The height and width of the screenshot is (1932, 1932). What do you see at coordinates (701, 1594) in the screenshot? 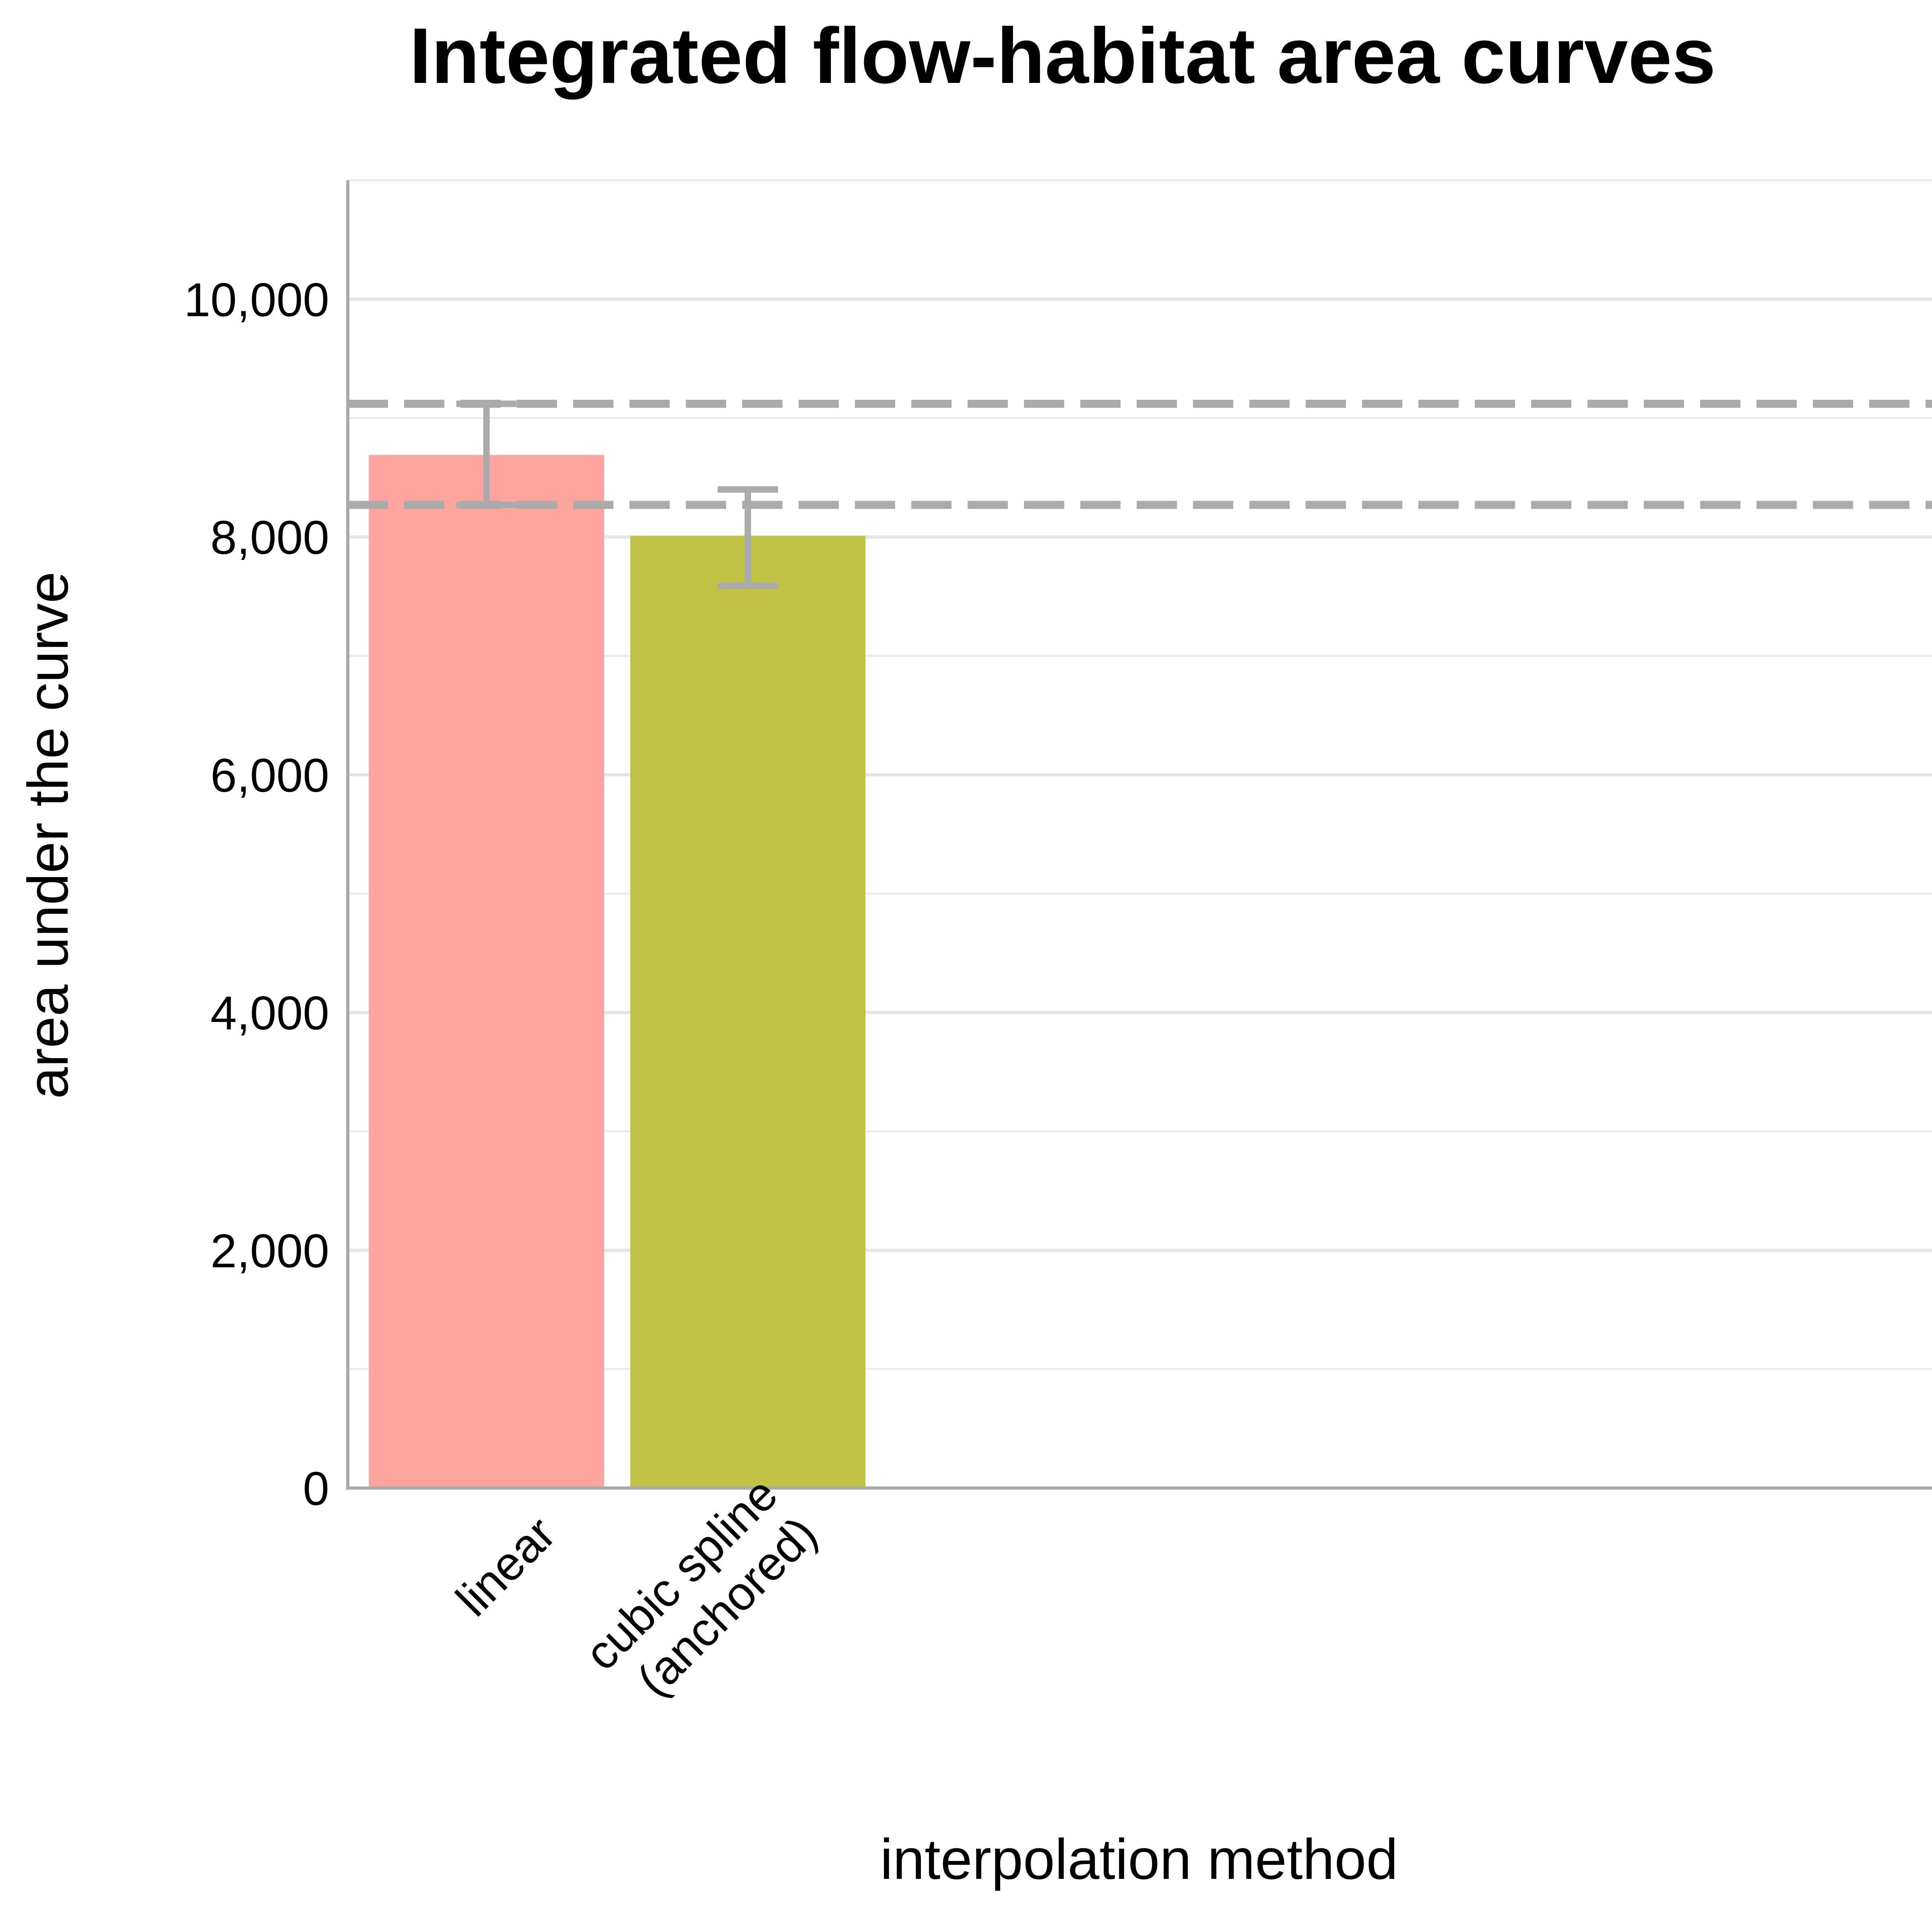
I see `x-tick-label: cubic spline(anchored)` at bounding box center [701, 1594].